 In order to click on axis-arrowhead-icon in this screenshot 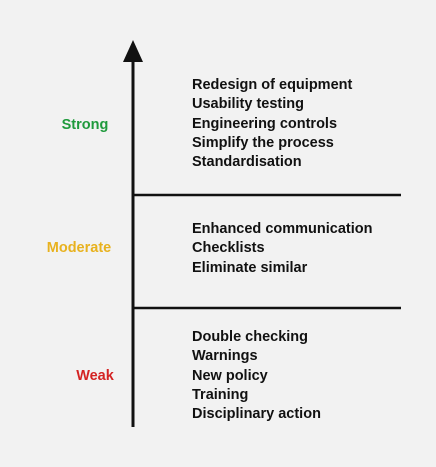, I will do `click(133, 51)`.